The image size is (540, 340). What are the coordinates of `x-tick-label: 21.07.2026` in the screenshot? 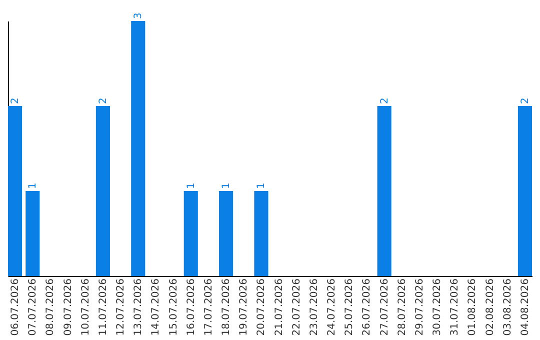 It's located at (279, 307).